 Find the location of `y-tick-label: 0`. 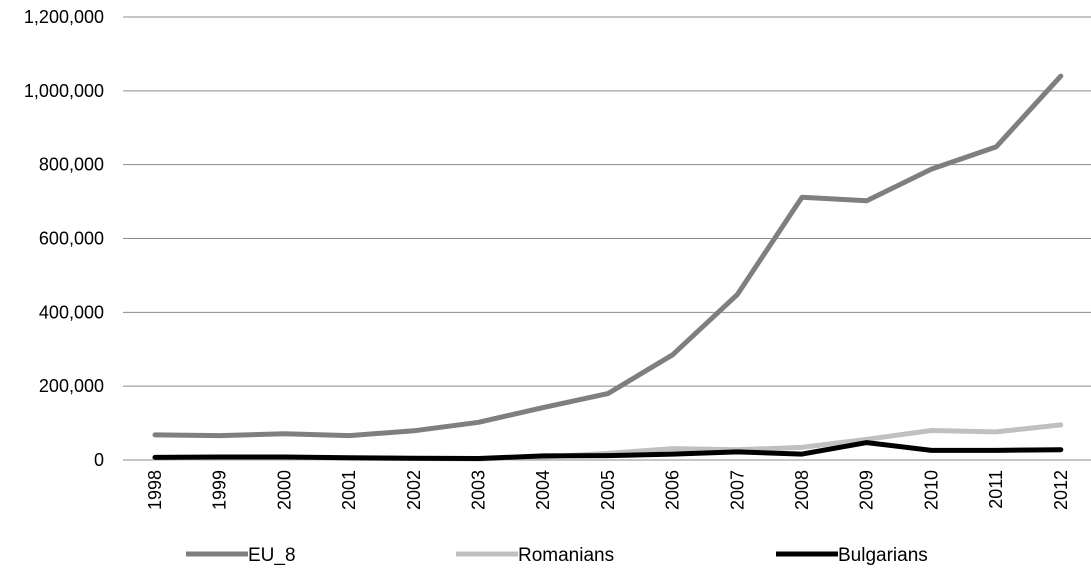

y-tick-label: 0 is located at coordinates (99, 460).